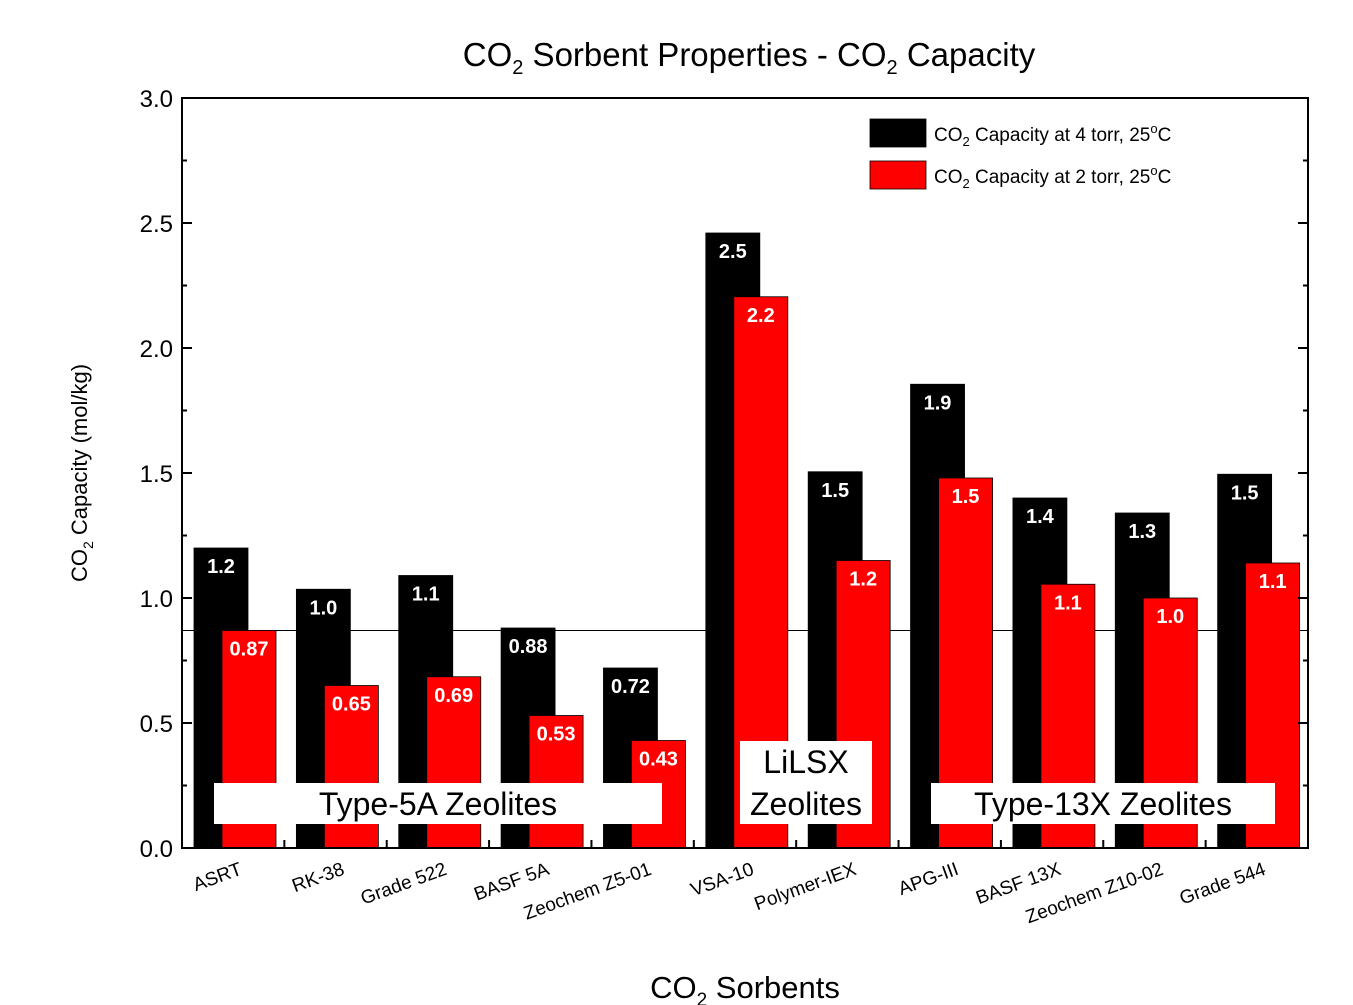 Image resolution: width=1353 pixels, height=1005 pixels. I want to click on group-label-1-1: Zeolites, so click(806, 804).